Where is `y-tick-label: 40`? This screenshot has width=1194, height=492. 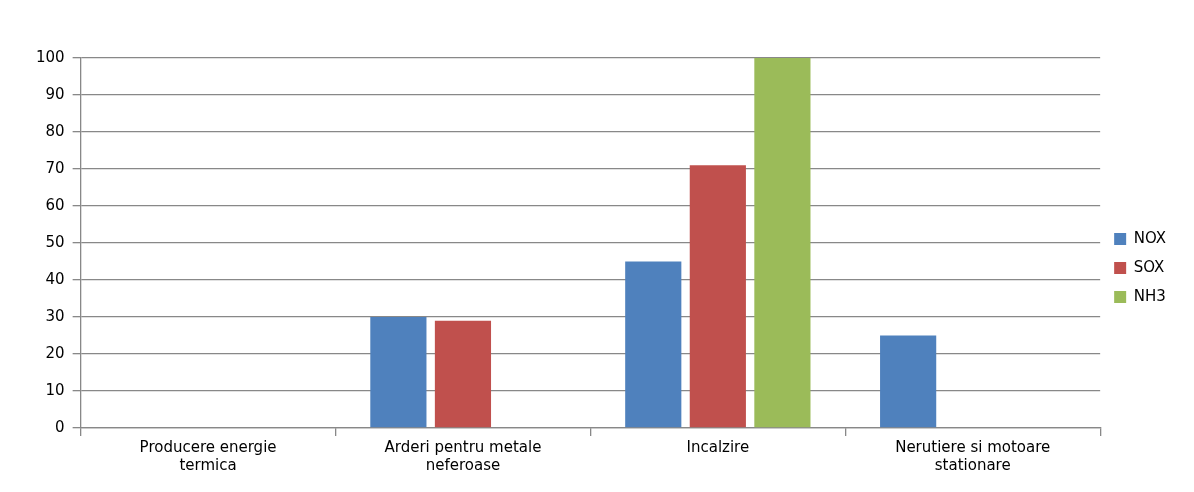
y-tick-label: 40 is located at coordinates (55, 278).